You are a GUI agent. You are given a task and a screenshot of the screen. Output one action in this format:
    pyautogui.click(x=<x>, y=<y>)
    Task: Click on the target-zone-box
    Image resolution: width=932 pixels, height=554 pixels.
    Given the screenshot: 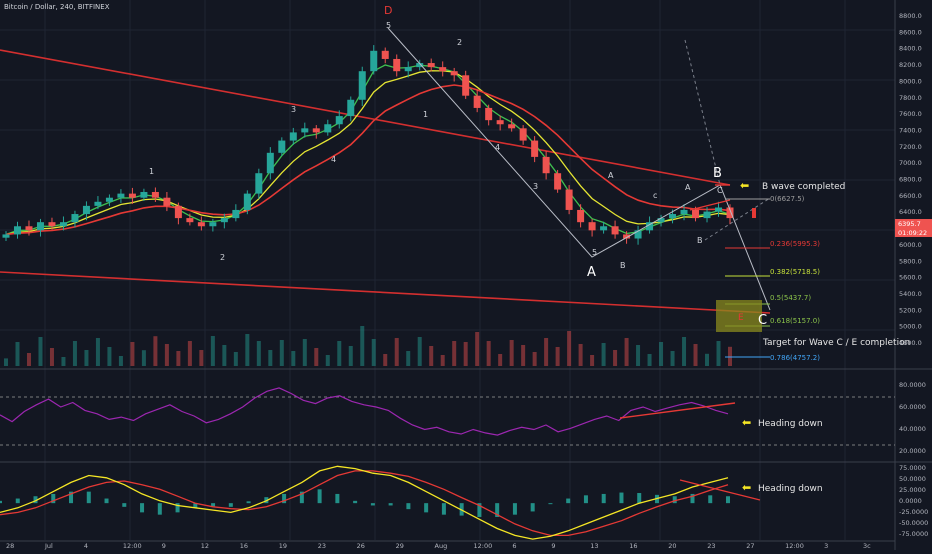 What is the action you would take?
    pyautogui.click(x=739, y=316)
    